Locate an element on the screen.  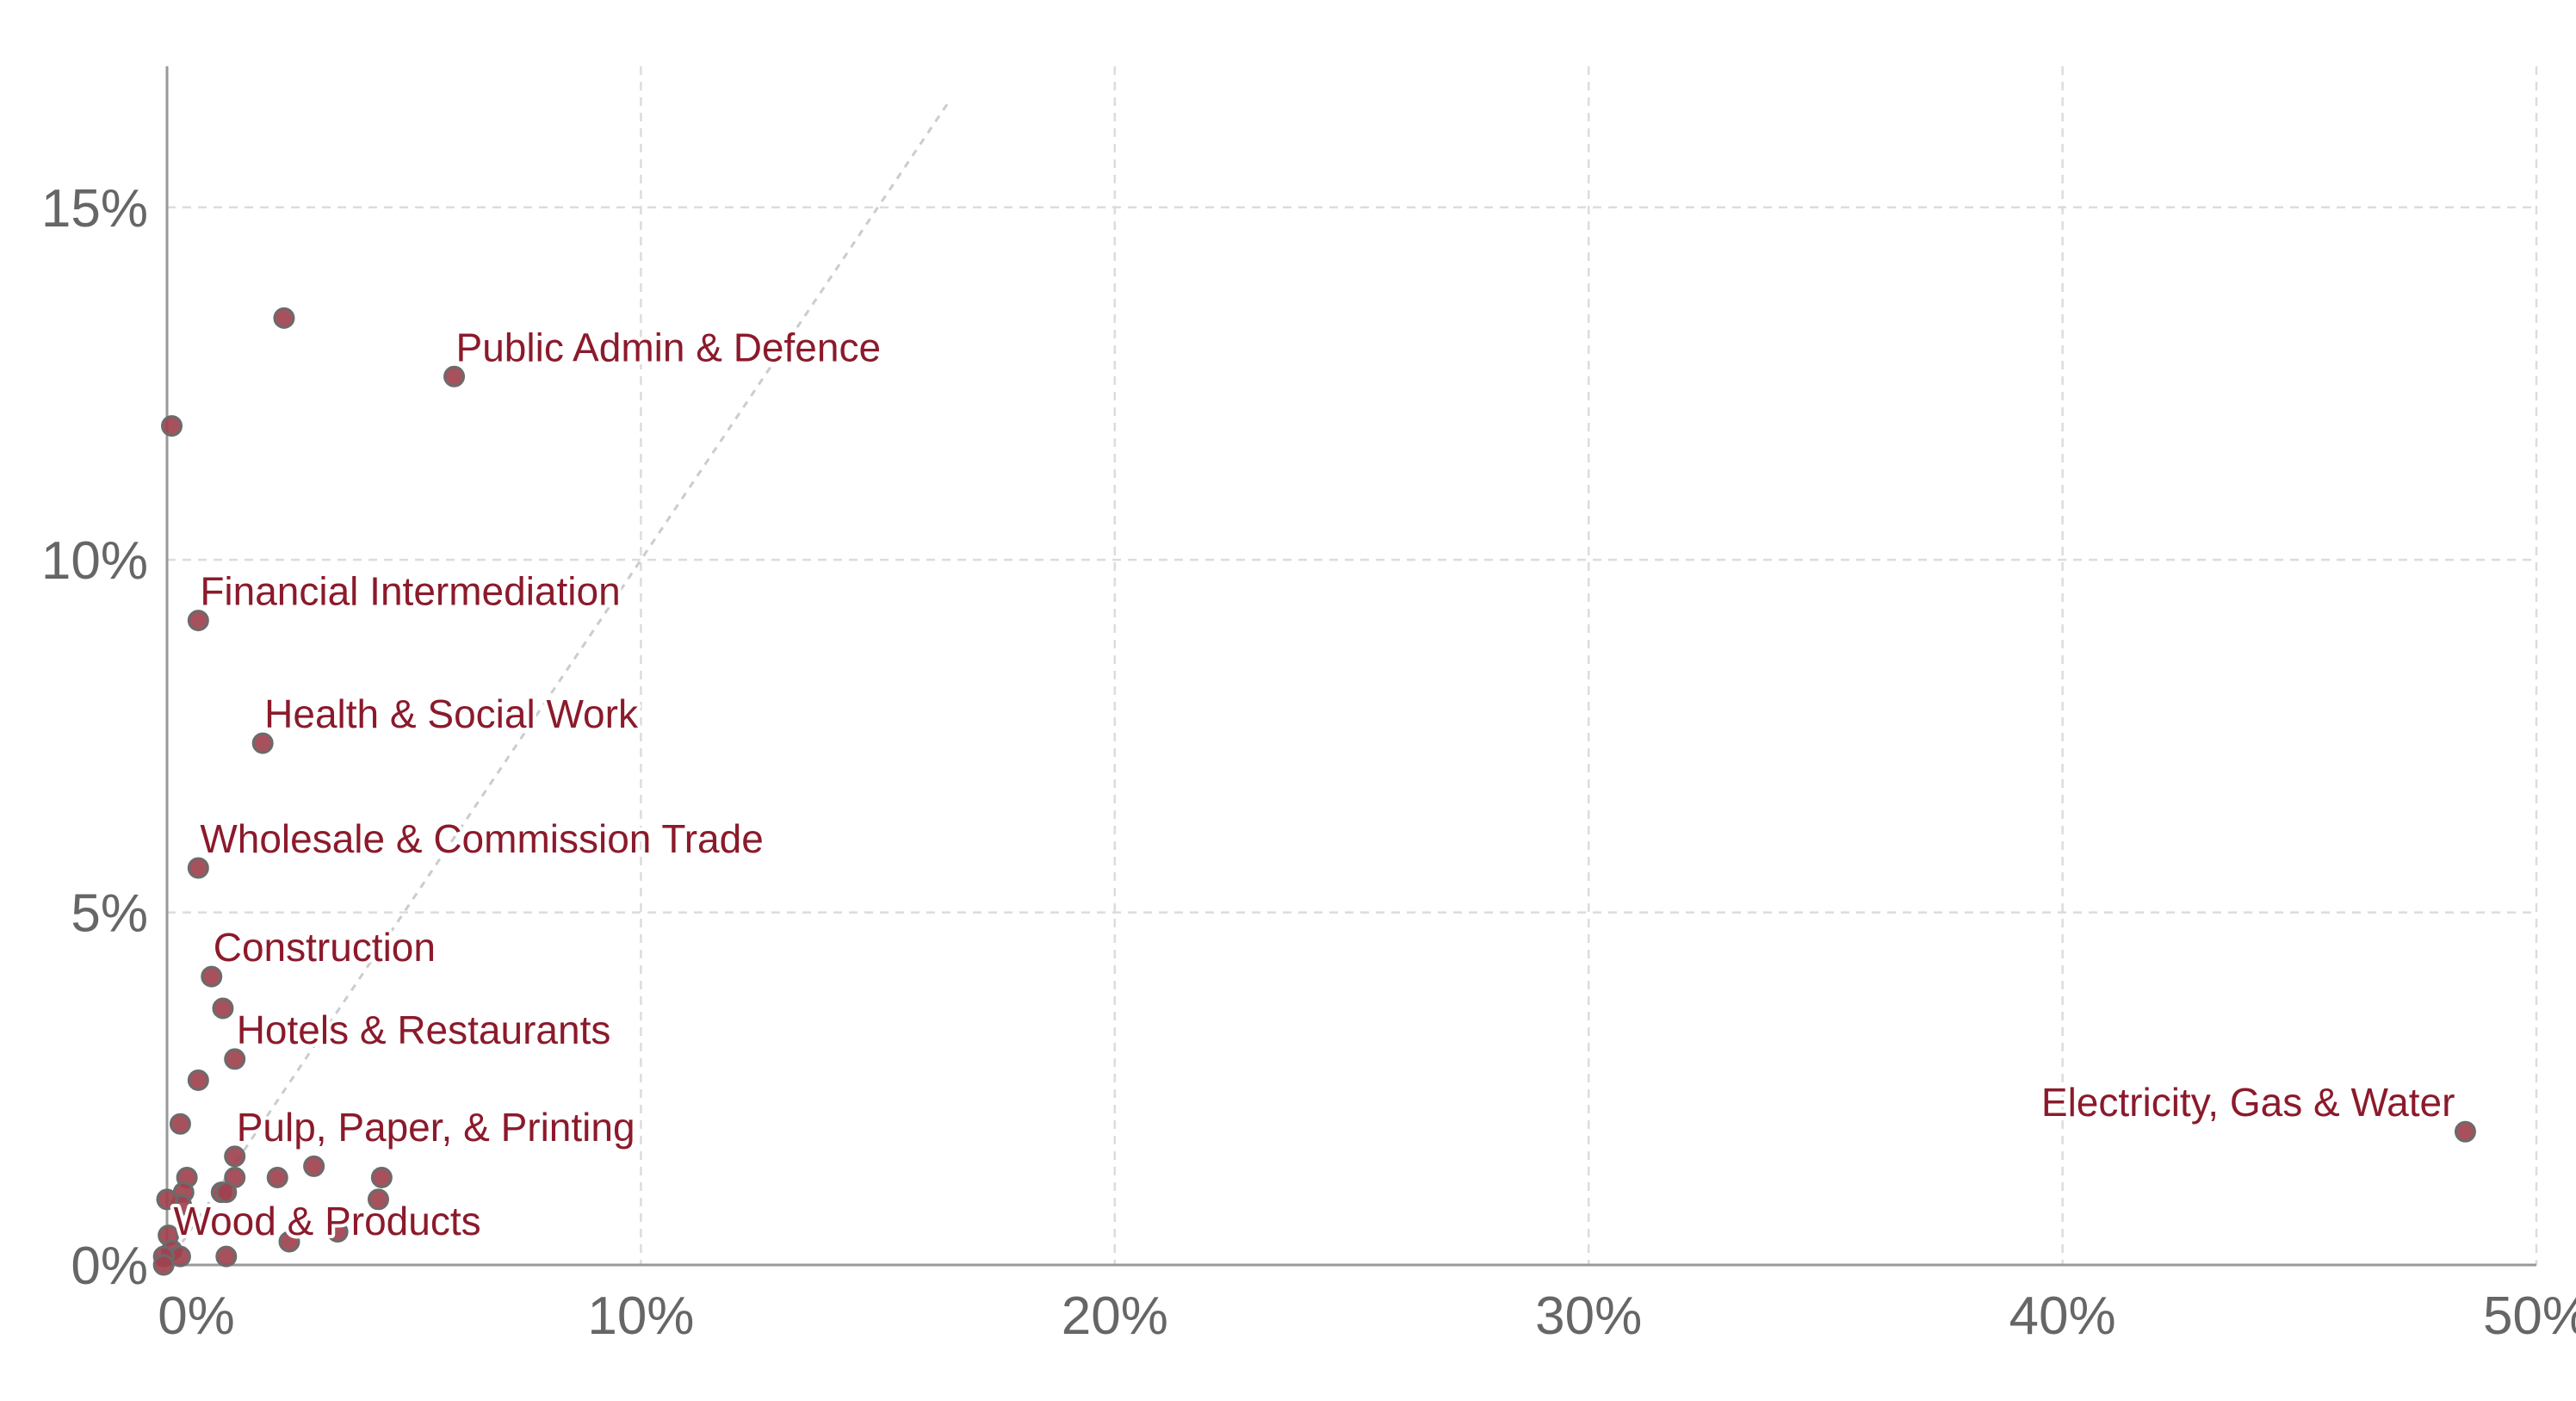
point-label: Health & Social Work is located at coordinates (451, 713).